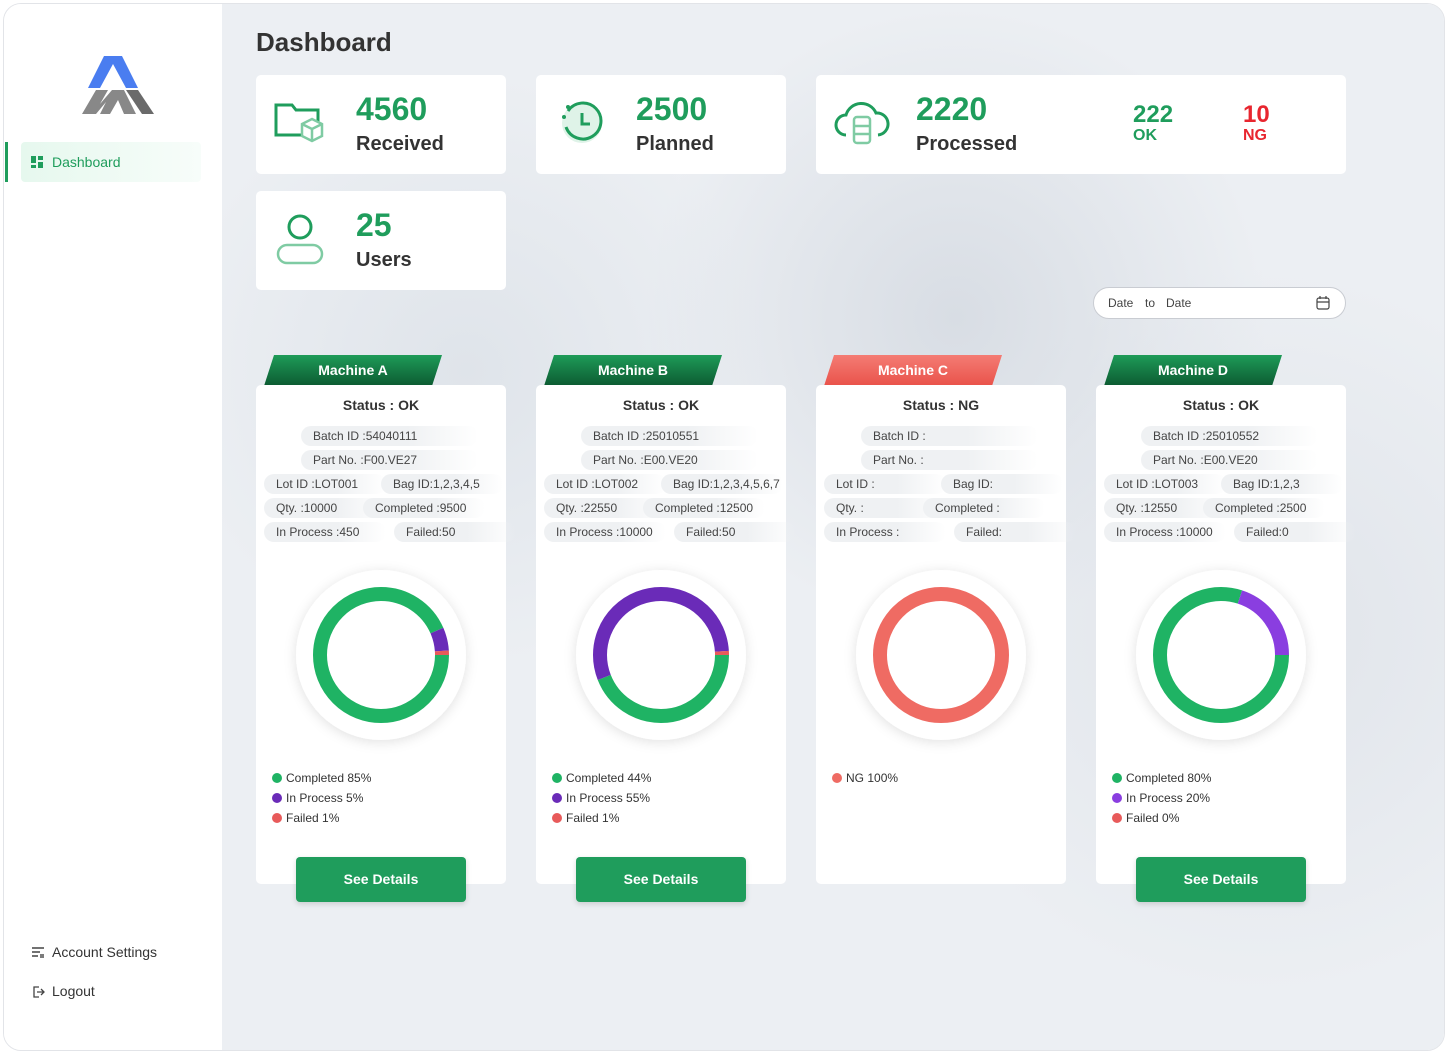 This screenshot has width=1448, height=1054. What do you see at coordinates (967, 144) in the screenshot?
I see `stat-label: Processed` at bounding box center [967, 144].